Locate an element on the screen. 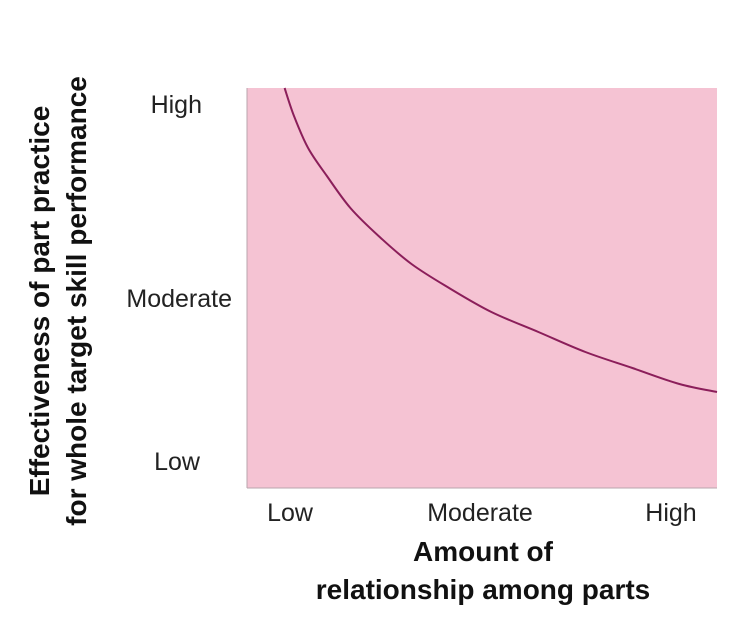  y-axis-title-line-1: Effectiveness of part practice is located at coordinates (39, 301).